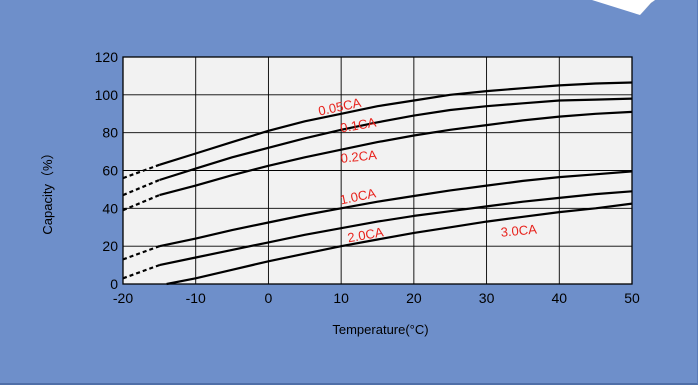 This screenshot has width=699, height=387. What do you see at coordinates (123, 298) in the screenshot?
I see `x-tick-label: -20` at bounding box center [123, 298].